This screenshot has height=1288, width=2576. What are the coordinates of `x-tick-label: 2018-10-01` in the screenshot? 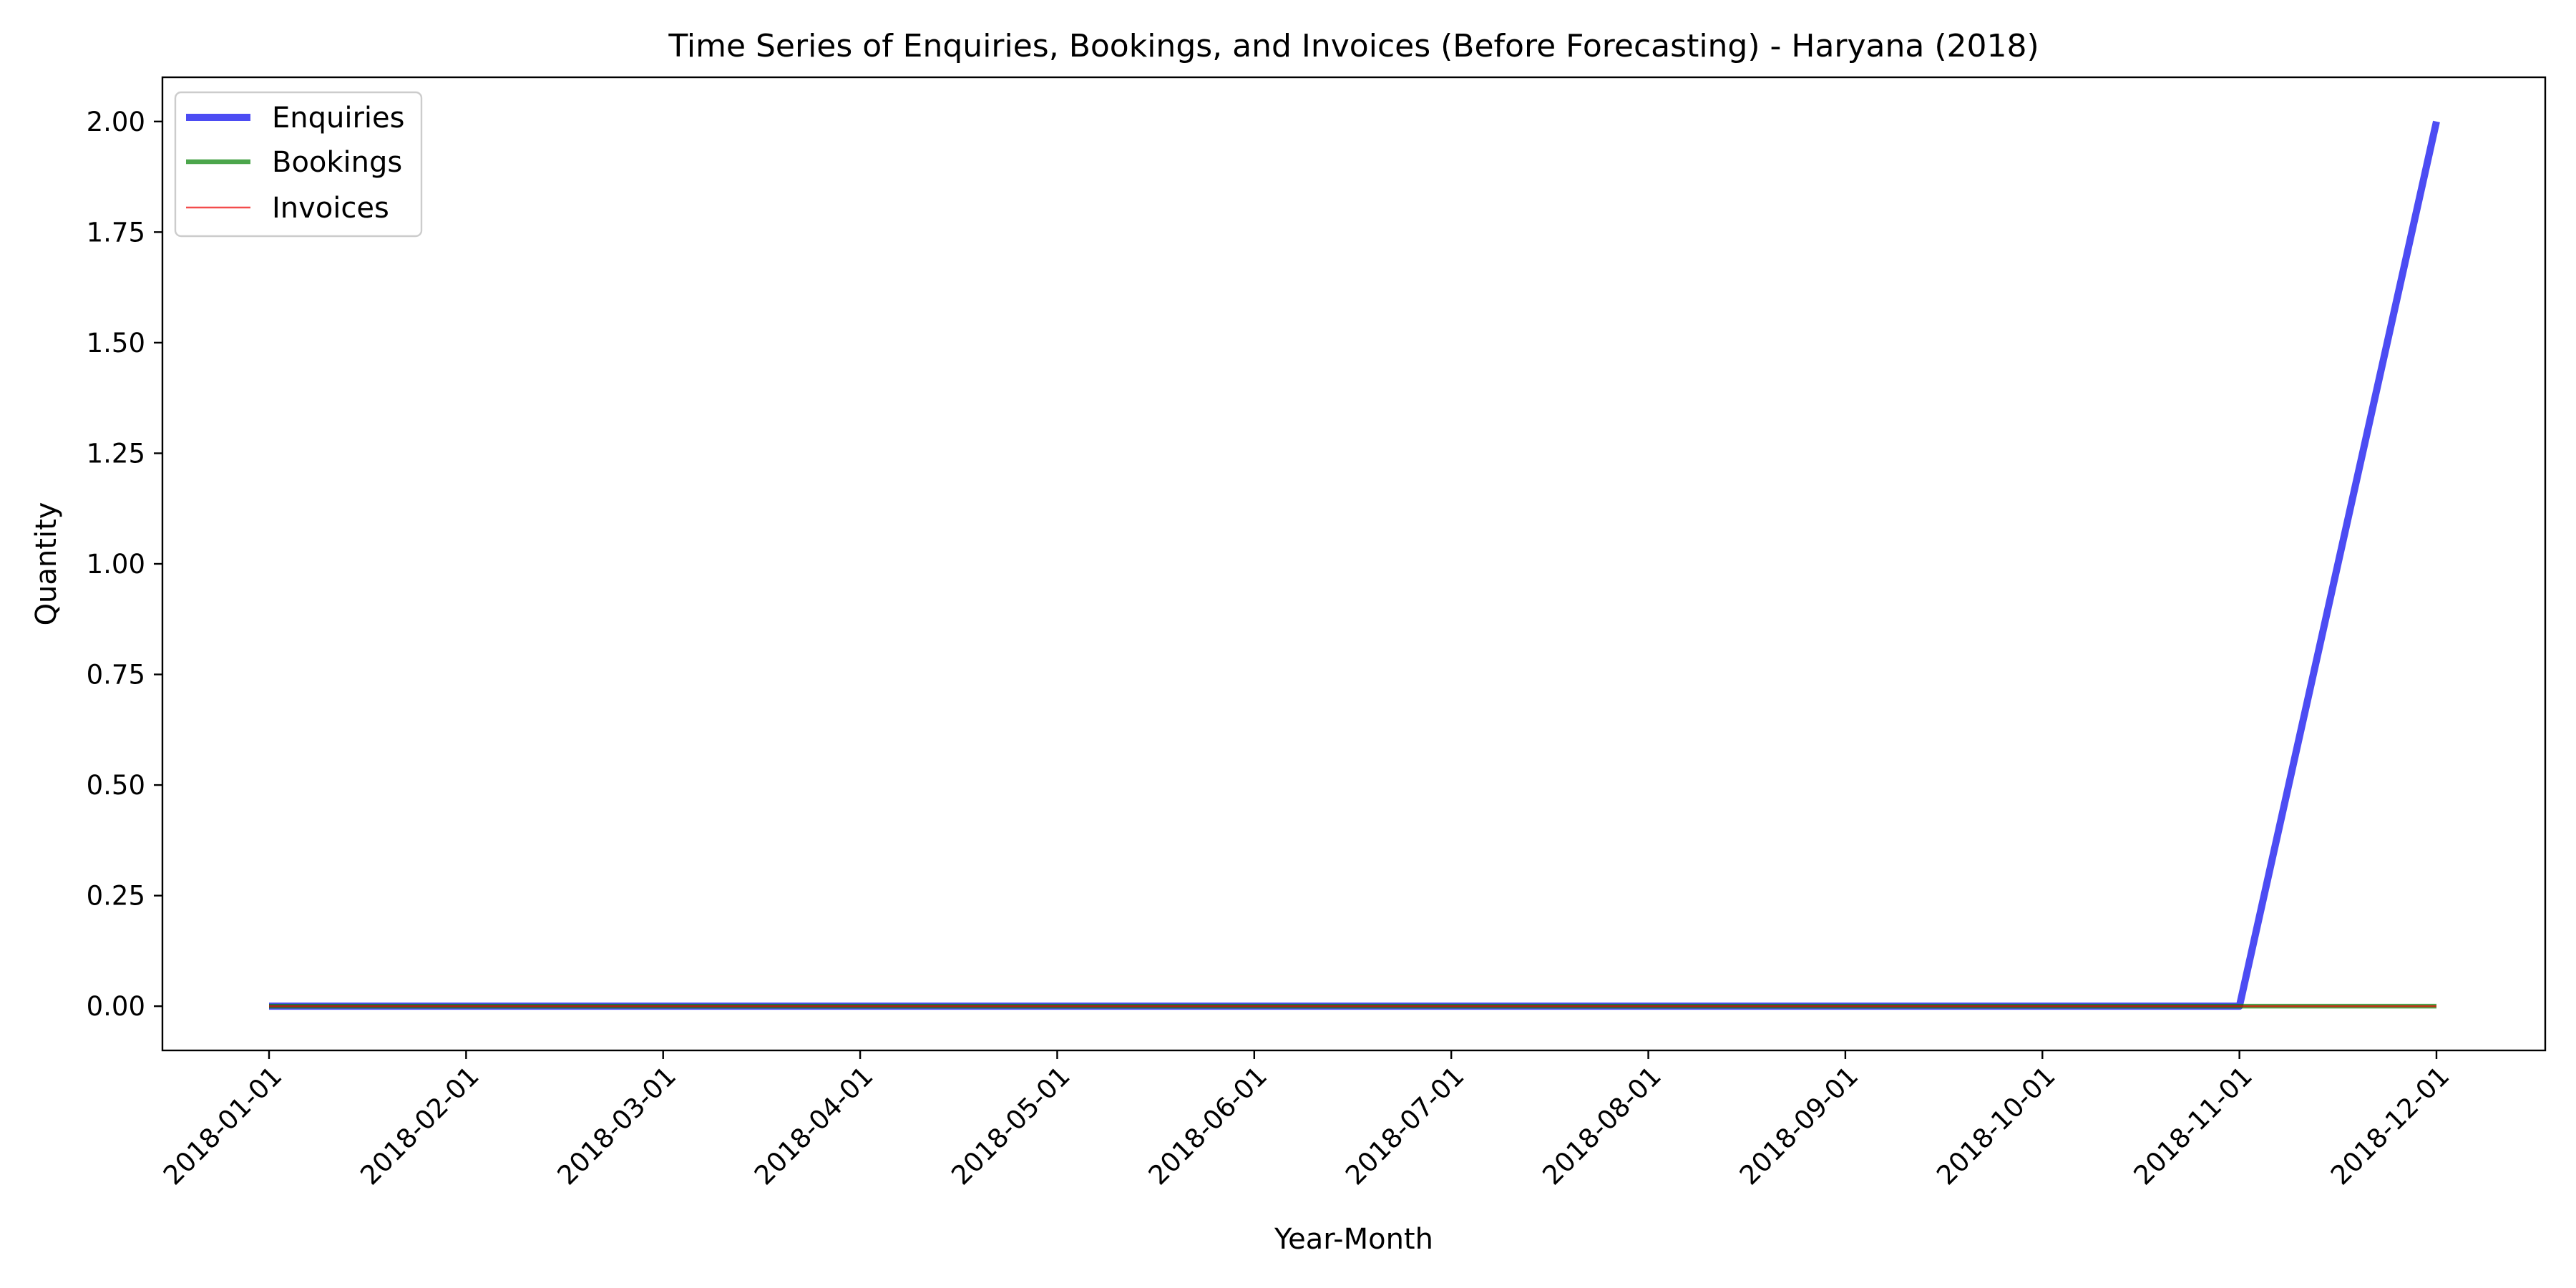 It's located at (1996, 1125).